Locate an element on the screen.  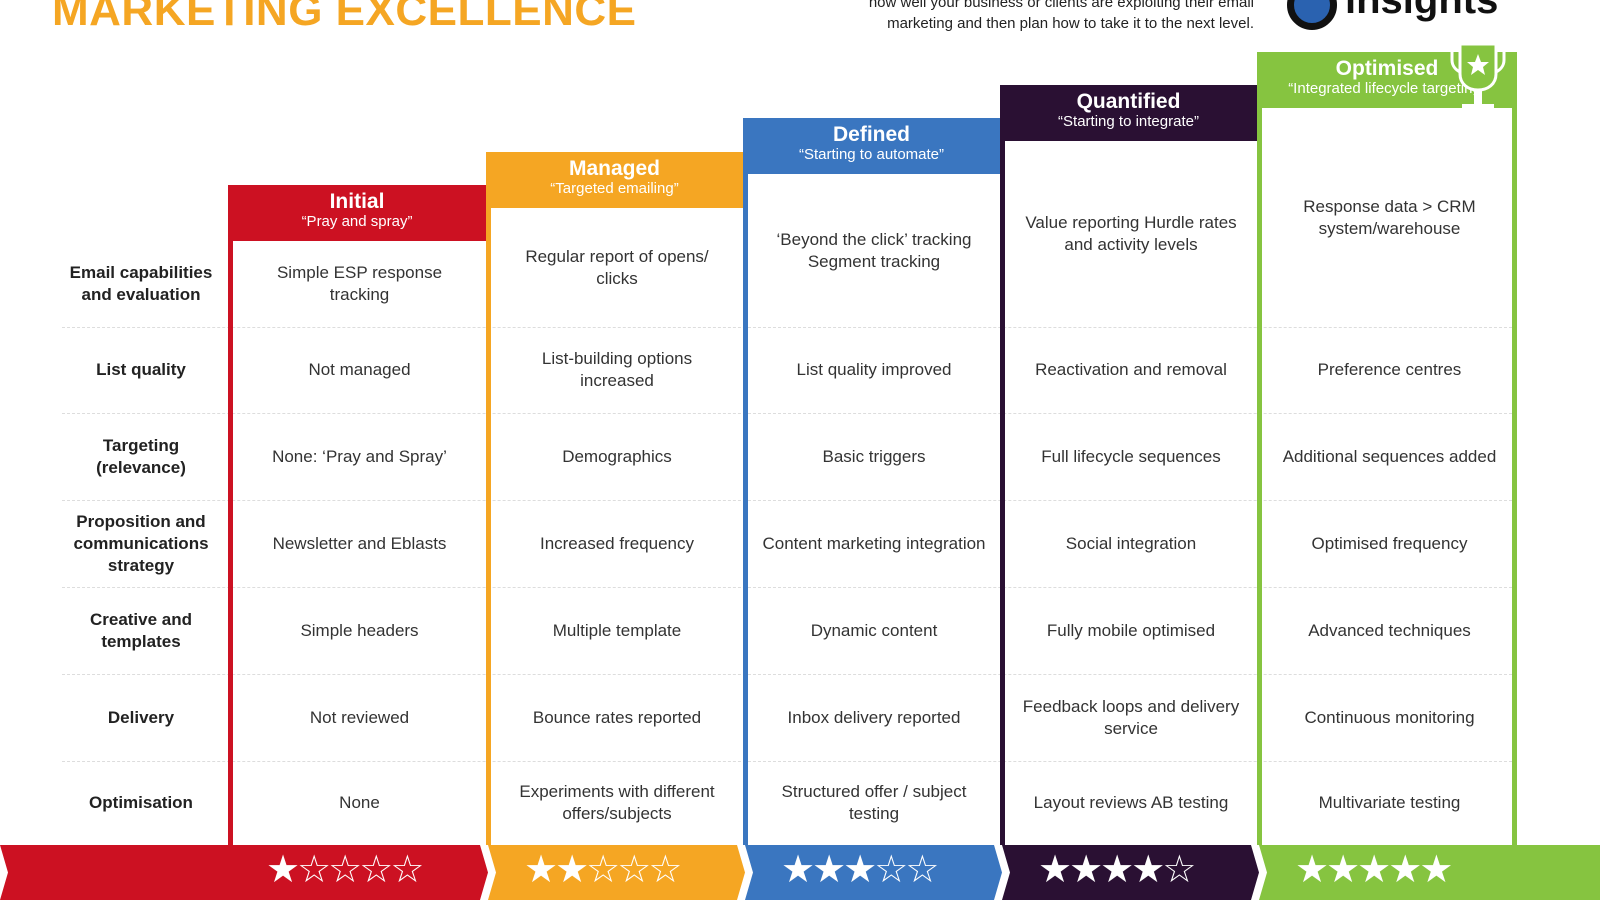
level-subtitle: “Targeted emailing” is located at coordinates (614, 188).